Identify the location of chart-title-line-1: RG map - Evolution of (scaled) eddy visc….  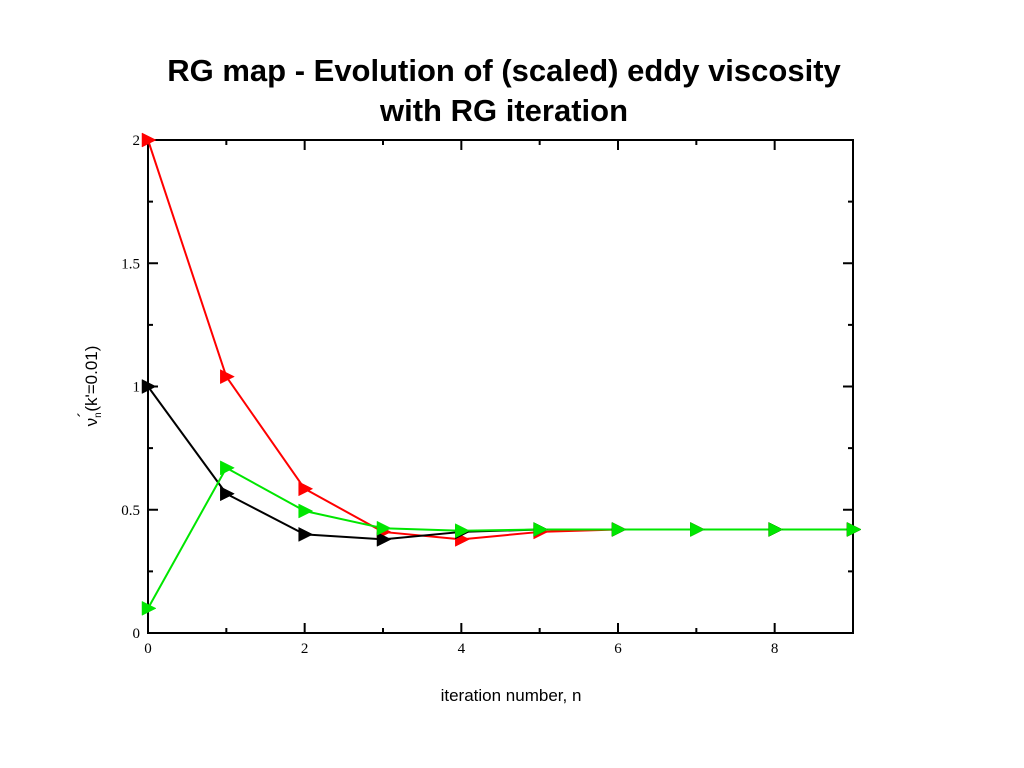
(504, 70).